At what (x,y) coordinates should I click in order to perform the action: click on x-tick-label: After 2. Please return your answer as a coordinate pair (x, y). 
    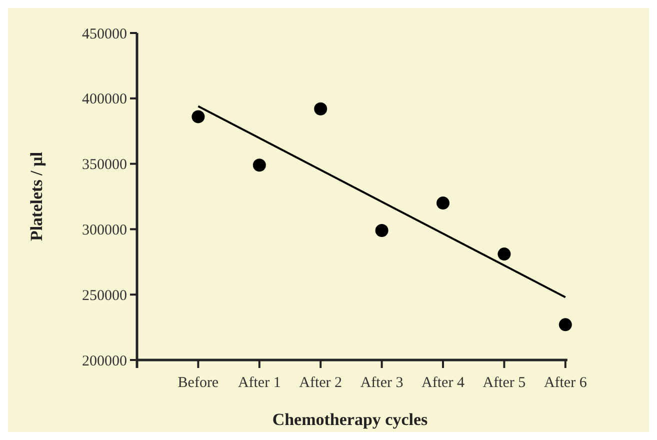
    Looking at the image, I should click on (320, 383).